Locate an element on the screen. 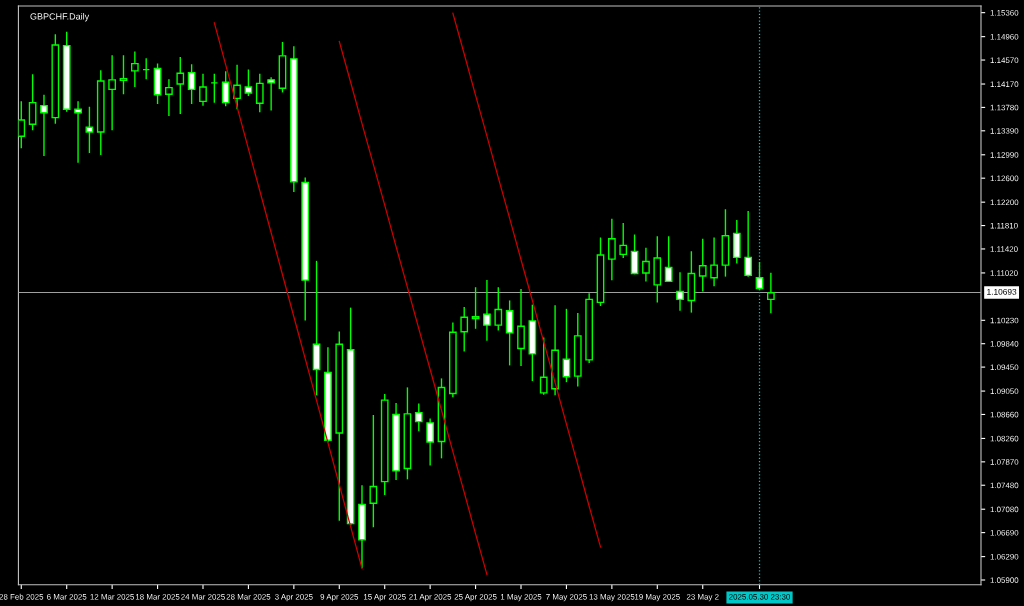 This screenshot has height=606, width=1024. ref-line-label: 1.10693 is located at coordinates (1002, 291).